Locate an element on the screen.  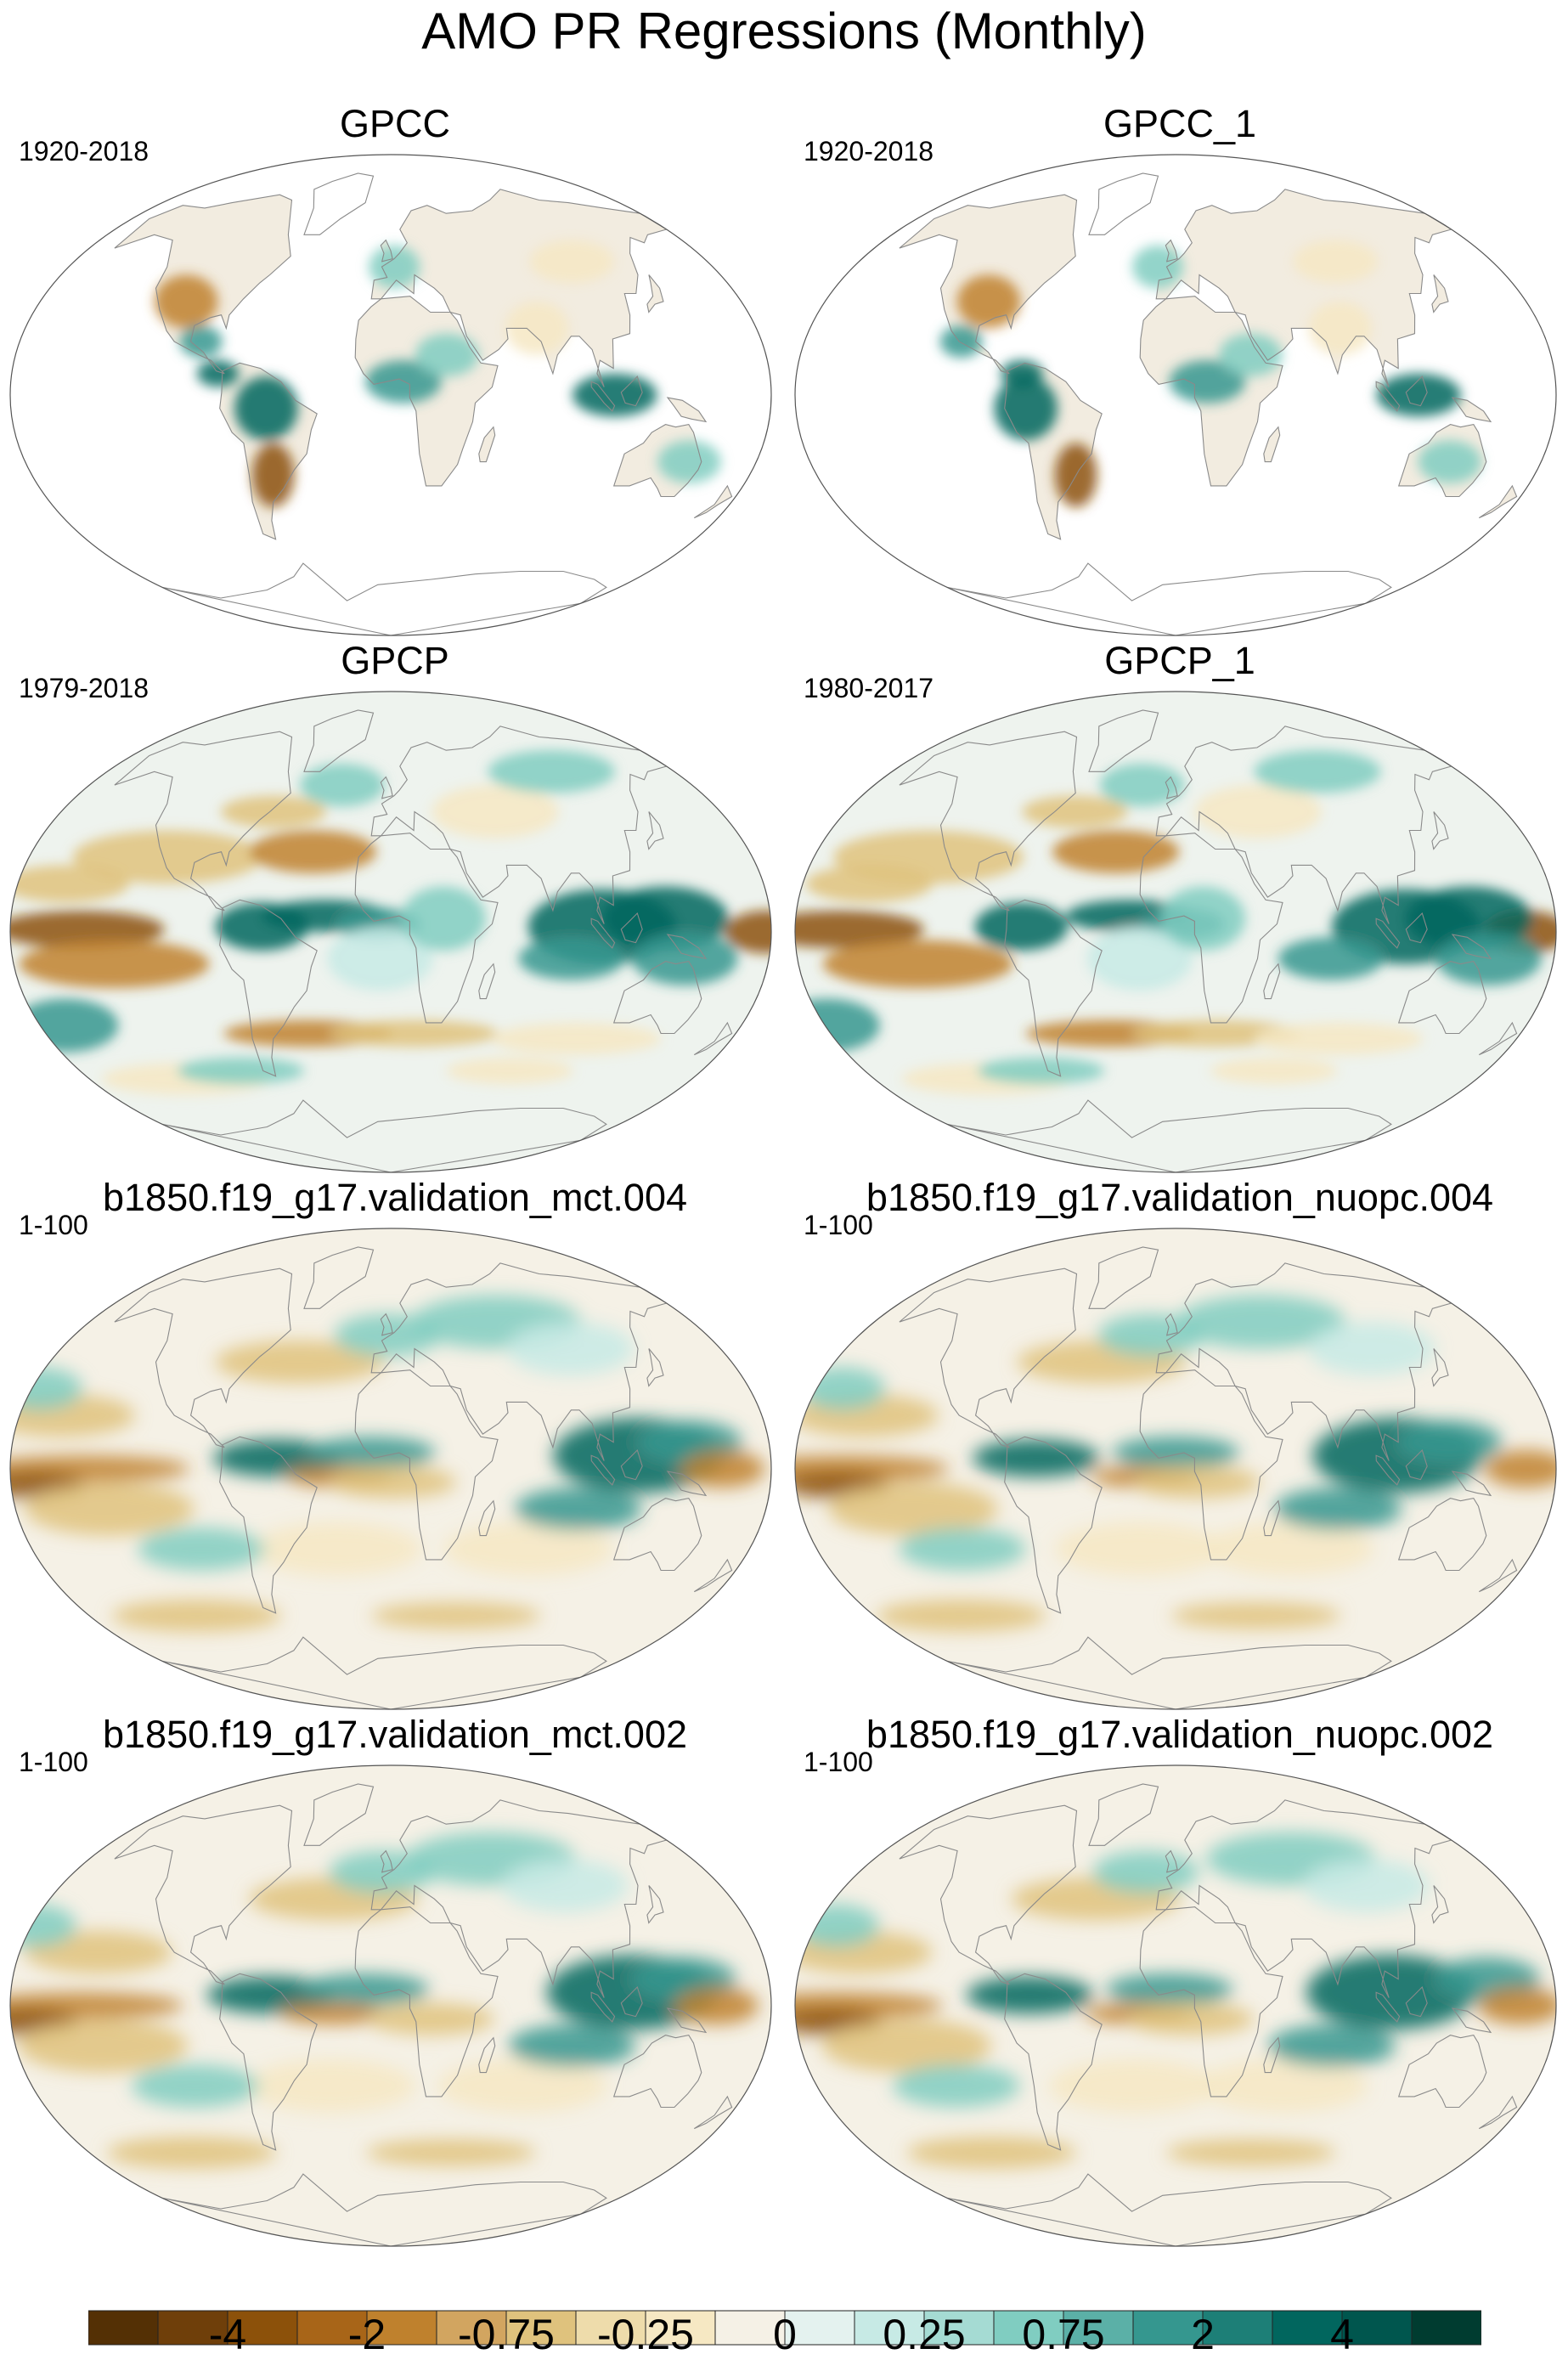
panel-years: 1980-2017 is located at coordinates (869, 688).